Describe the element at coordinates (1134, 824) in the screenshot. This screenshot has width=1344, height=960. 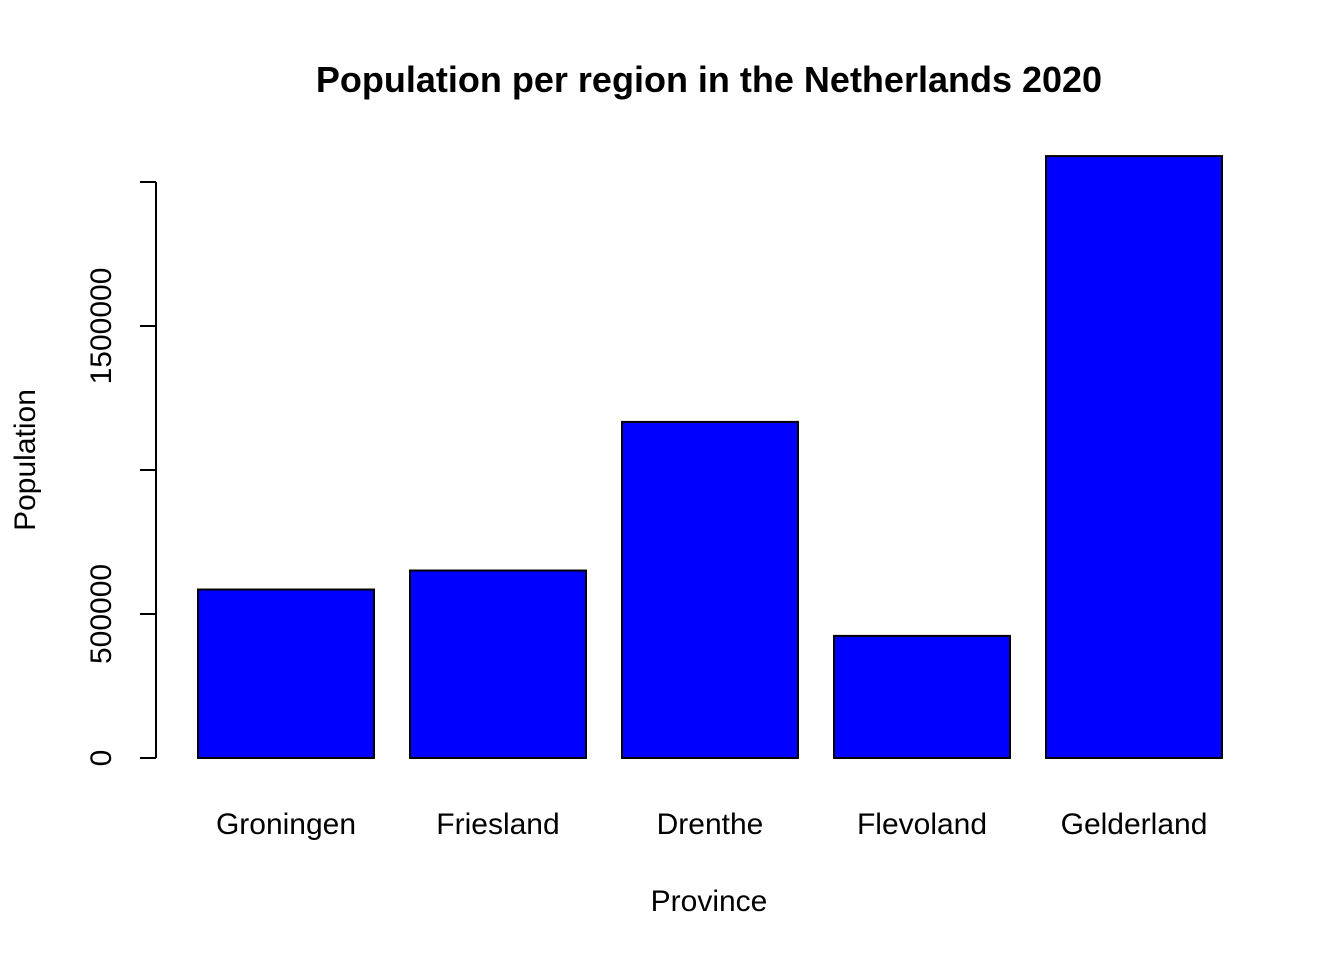
I see `x-tick-label-gelderland: Gelderland` at that location.